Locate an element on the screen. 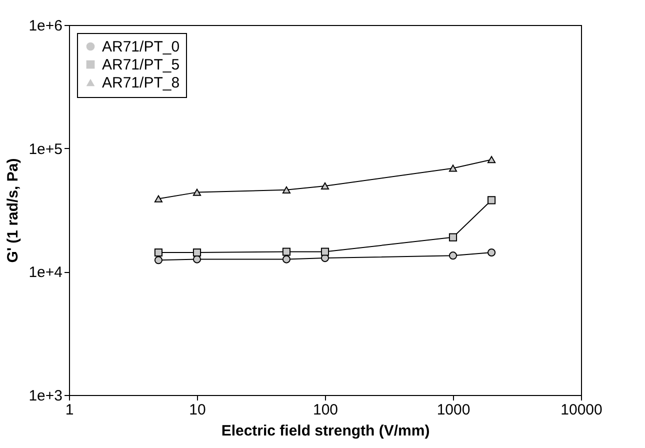 Image resolution: width=645 pixels, height=448 pixels. x-tick-label: 10000 is located at coordinates (581, 410).